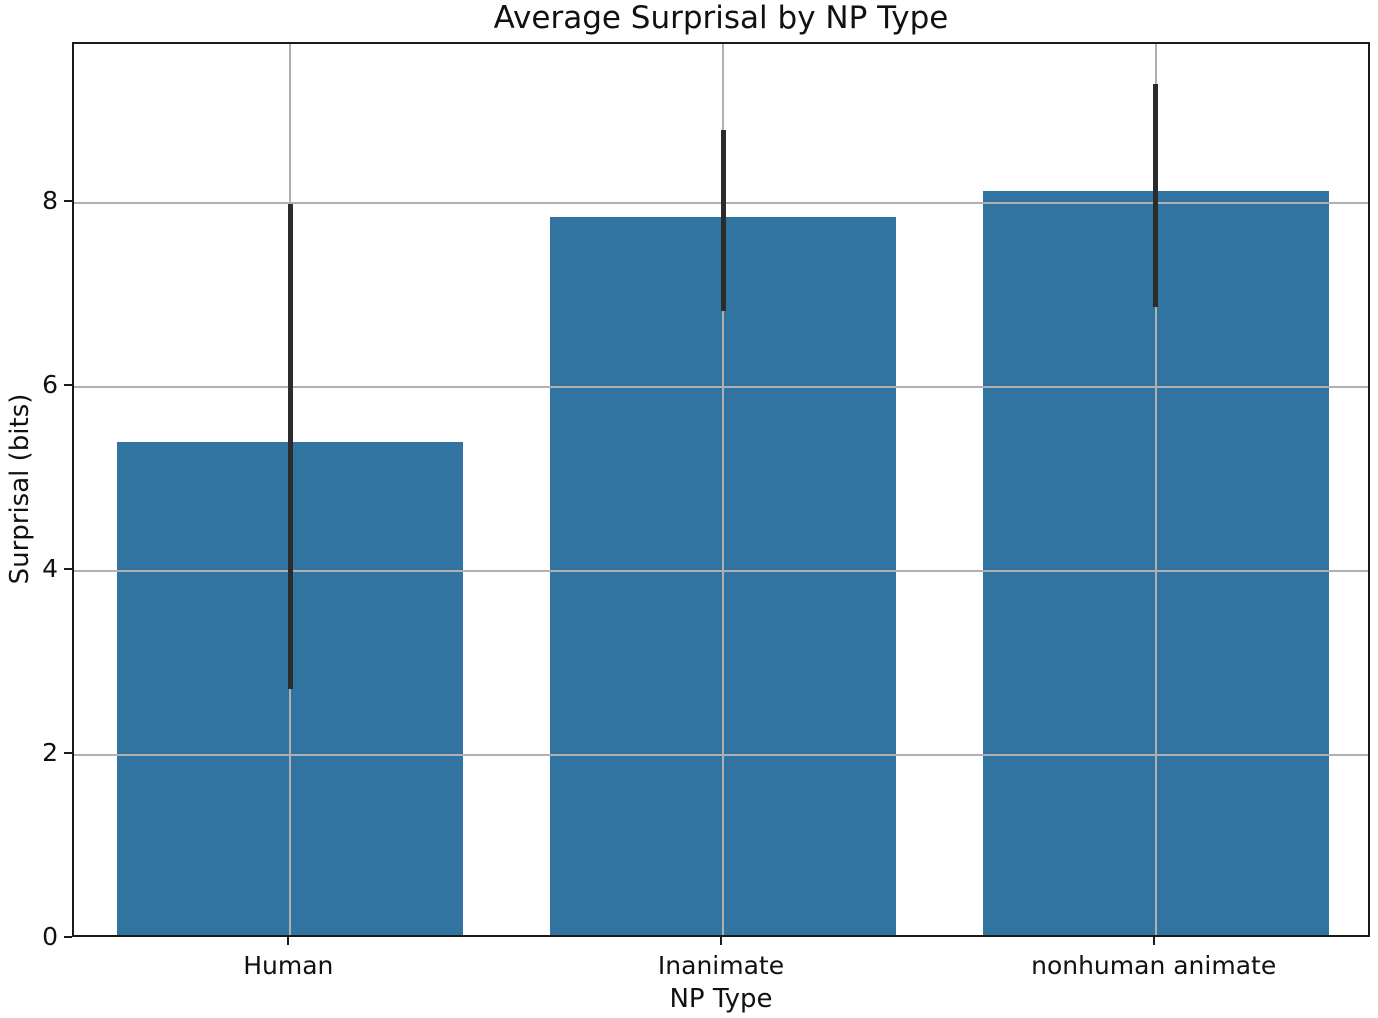 The width and height of the screenshot is (1378, 1018). I want to click on y-tick-label: 0, so click(50, 936).